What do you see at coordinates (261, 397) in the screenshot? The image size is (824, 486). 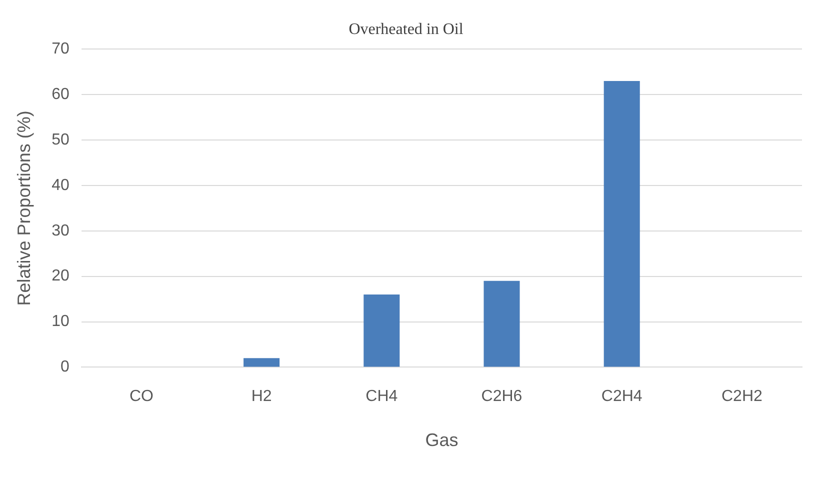 I see `x-tick-label: H2` at bounding box center [261, 397].